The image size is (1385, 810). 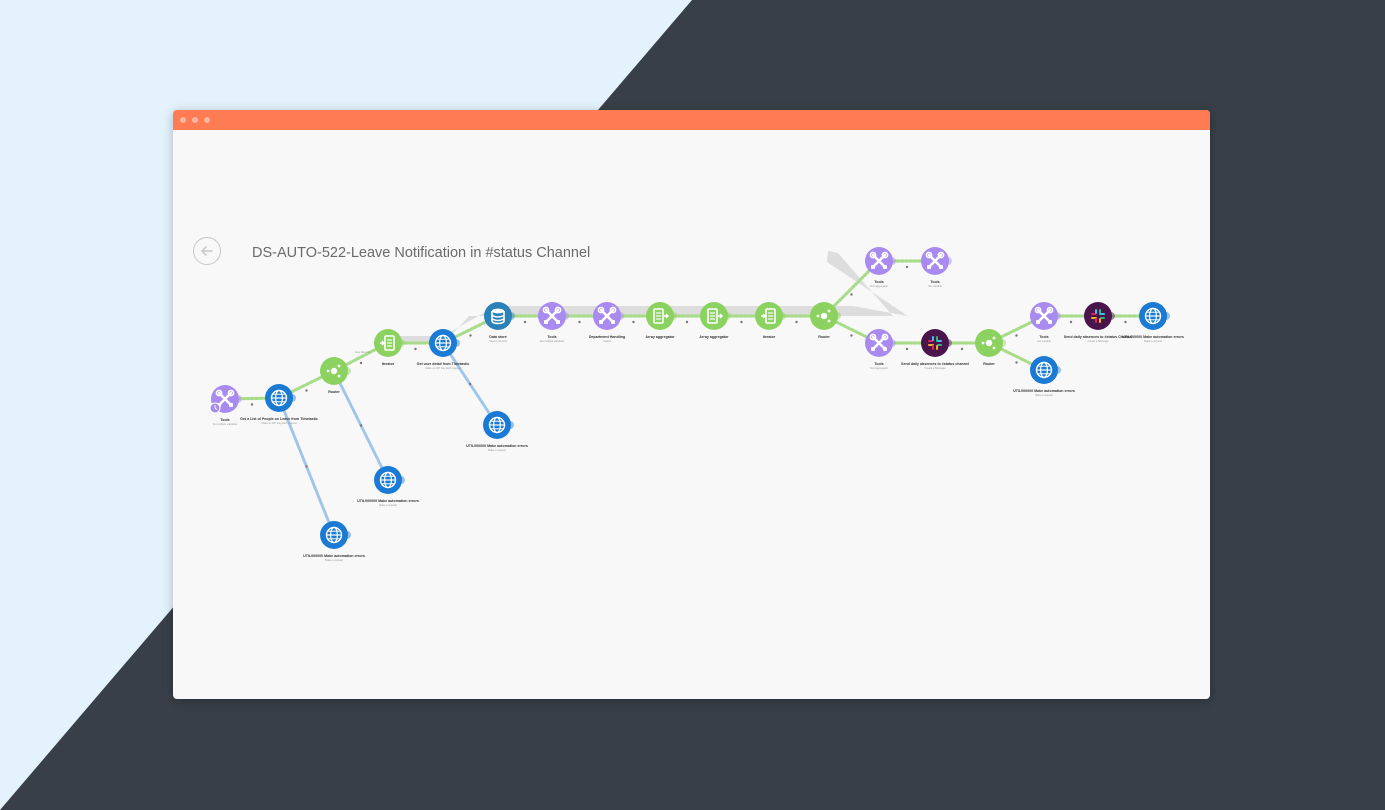 I want to click on arrow-left-icon, so click(x=207, y=251).